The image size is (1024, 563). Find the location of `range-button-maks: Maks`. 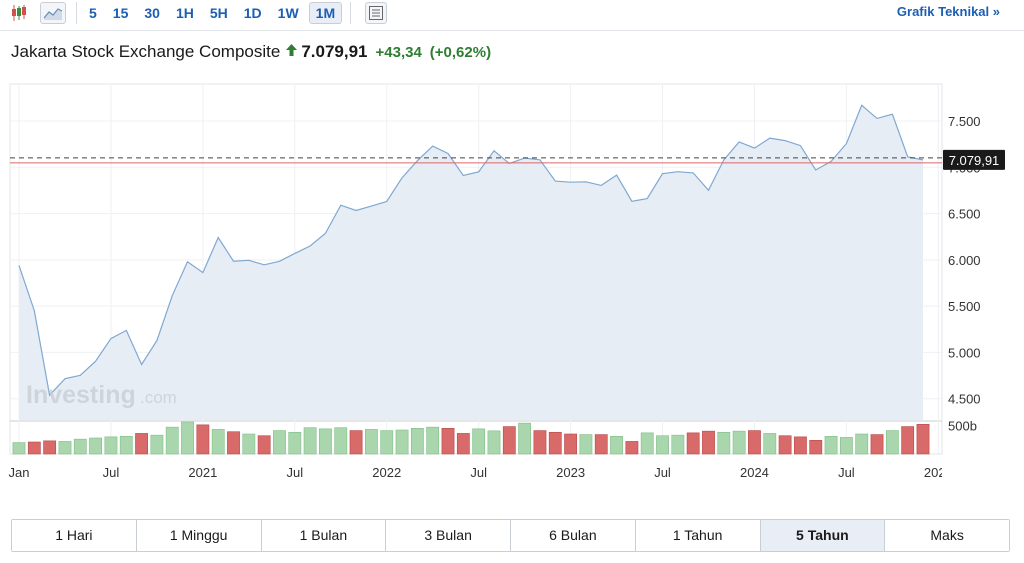

range-button-maks: Maks is located at coordinates (947, 535).